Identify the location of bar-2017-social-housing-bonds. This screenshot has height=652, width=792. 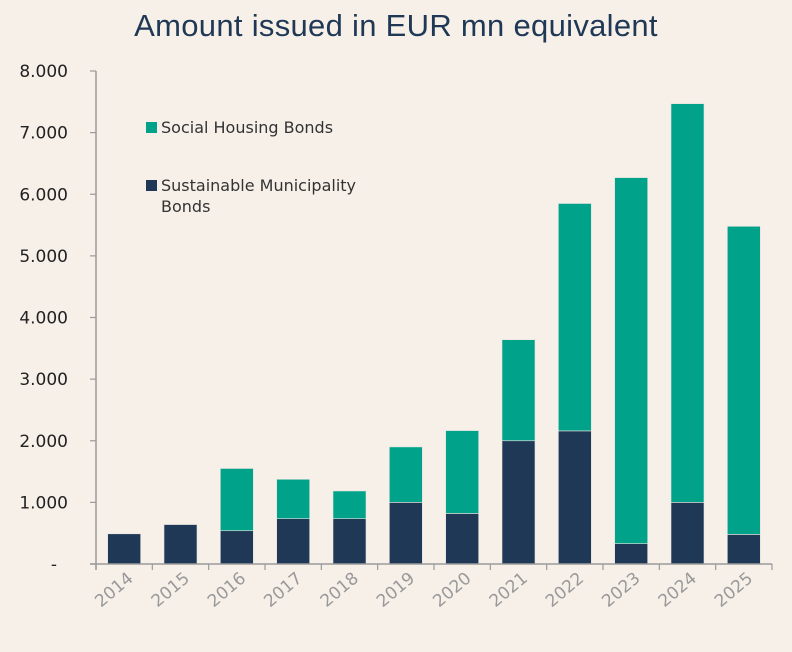
(293, 499).